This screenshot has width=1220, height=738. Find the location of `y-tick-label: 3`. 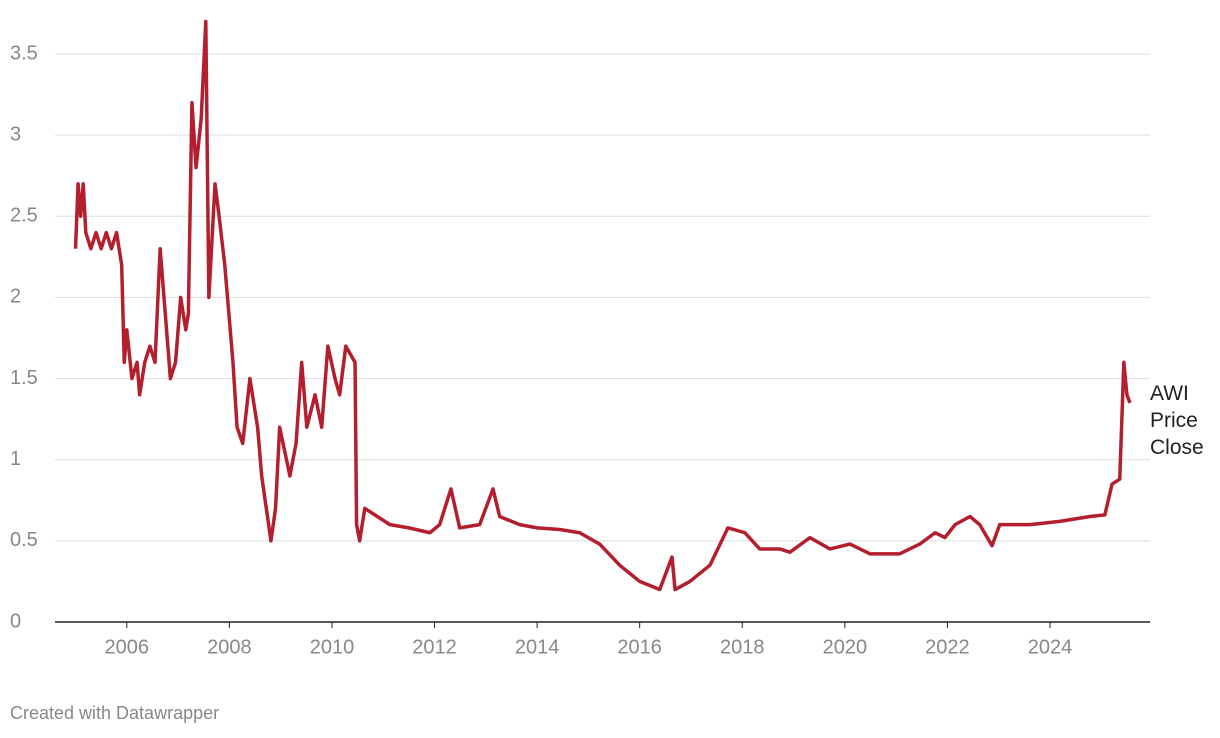

y-tick-label: 3 is located at coordinates (15, 134).